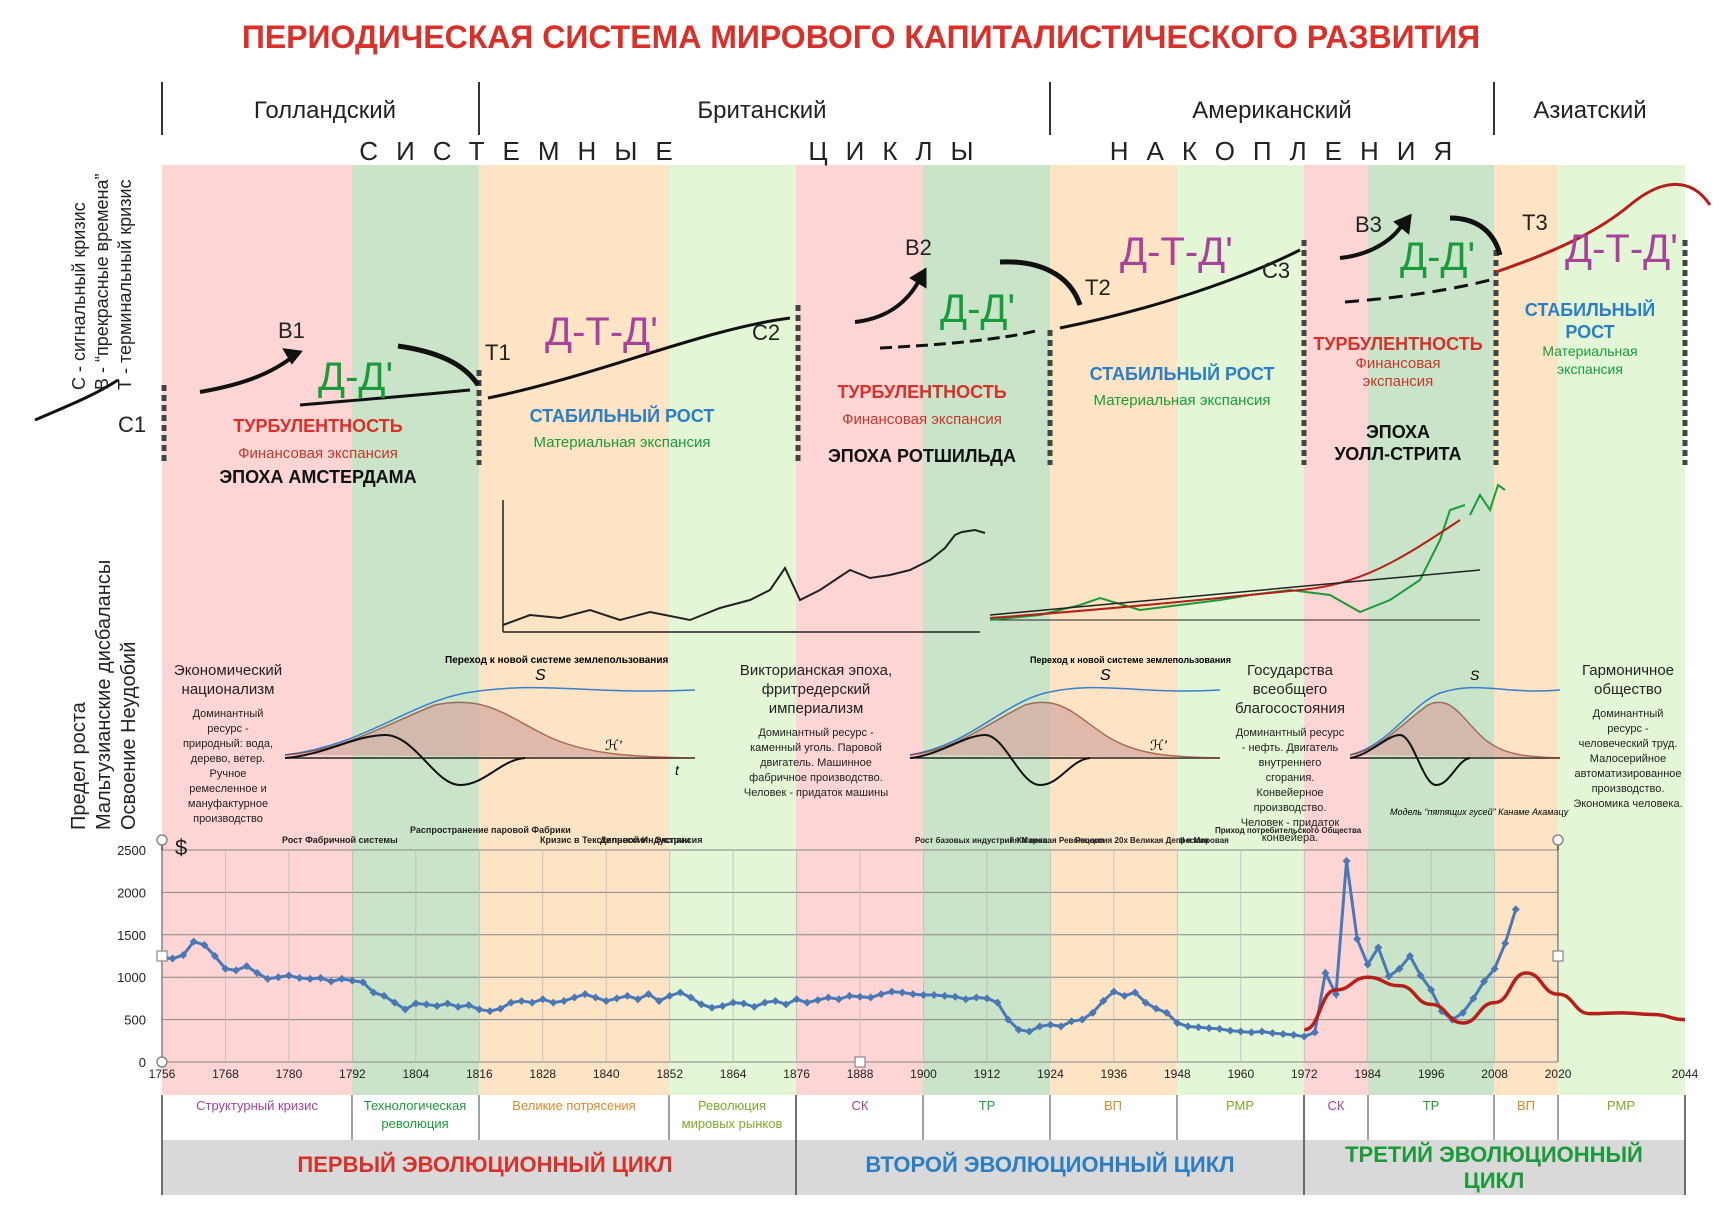 The width and height of the screenshot is (1723, 1218). Describe the element at coordinates (414, 1123) in the screenshot. I see `band-tr-1b: революция` at that location.